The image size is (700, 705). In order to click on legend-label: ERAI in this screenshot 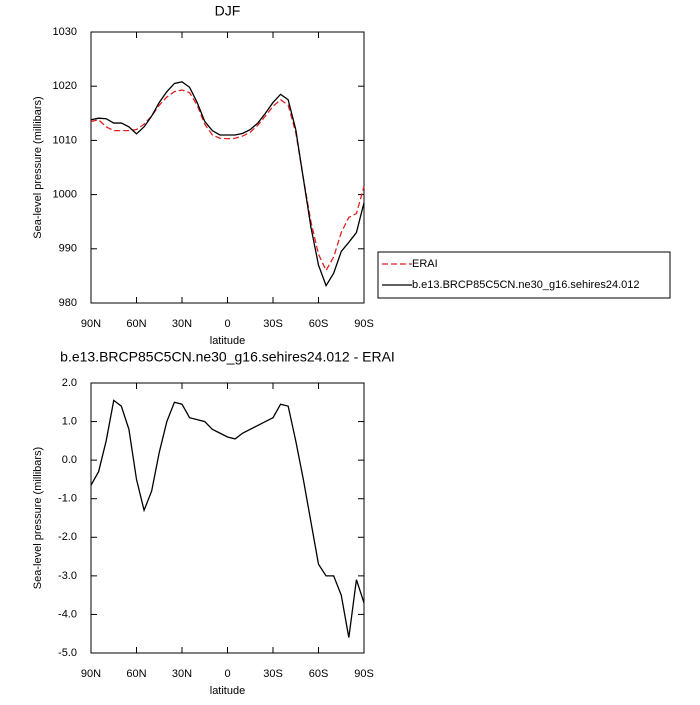, I will do `click(425, 264)`.